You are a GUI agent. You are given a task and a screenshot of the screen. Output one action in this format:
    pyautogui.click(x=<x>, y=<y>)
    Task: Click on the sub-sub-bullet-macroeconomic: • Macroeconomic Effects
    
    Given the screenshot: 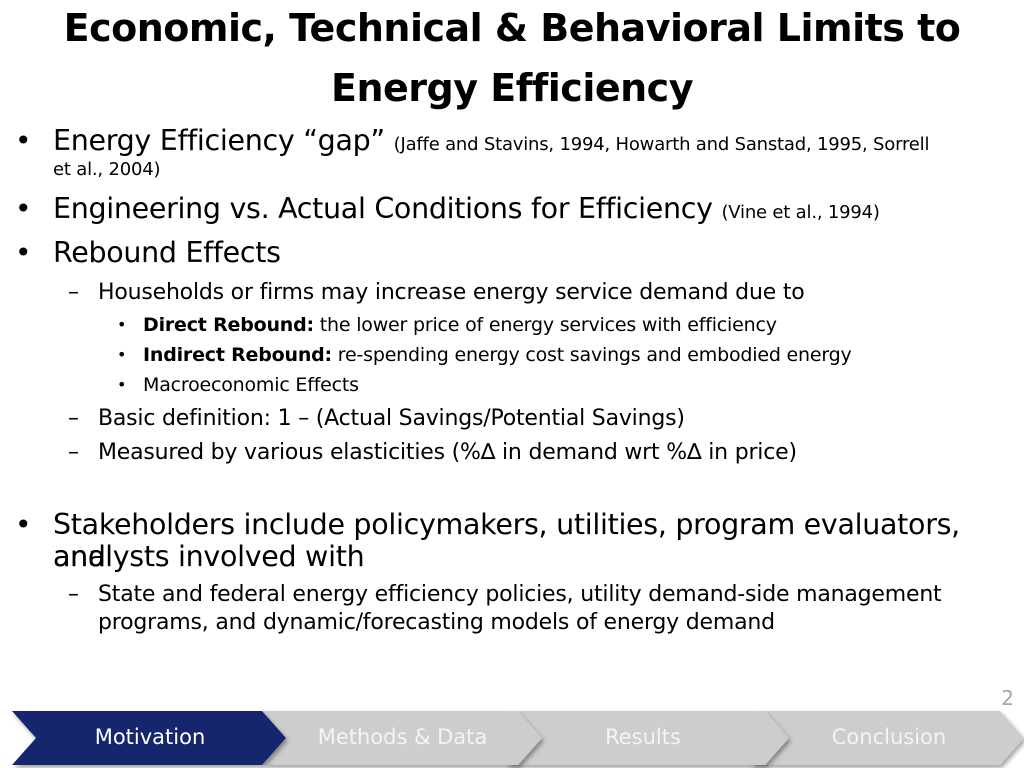 What is the action you would take?
    pyautogui.click(x=560, y=385)
    